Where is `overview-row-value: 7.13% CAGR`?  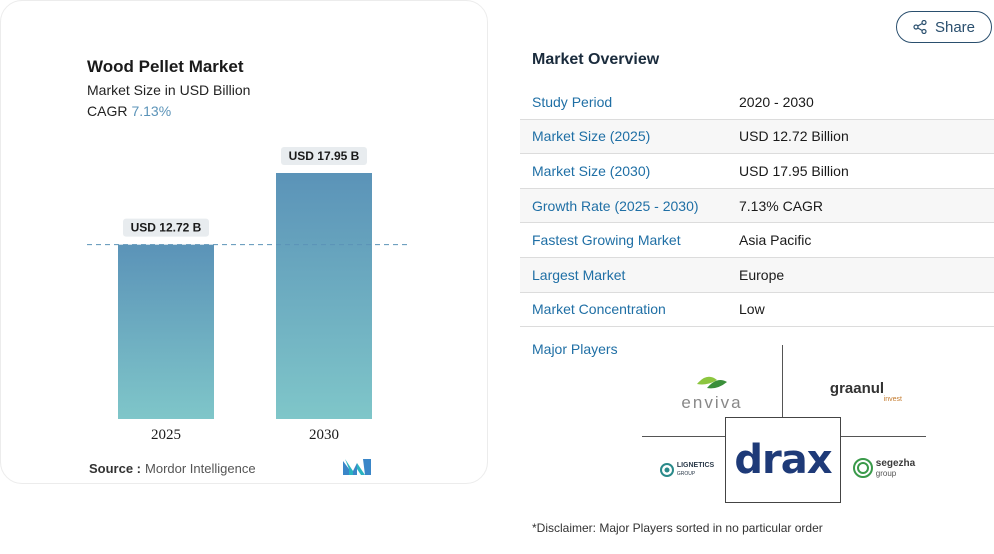
overview-row-value: 7.13% CAGR is located at coordinates (781, 205).